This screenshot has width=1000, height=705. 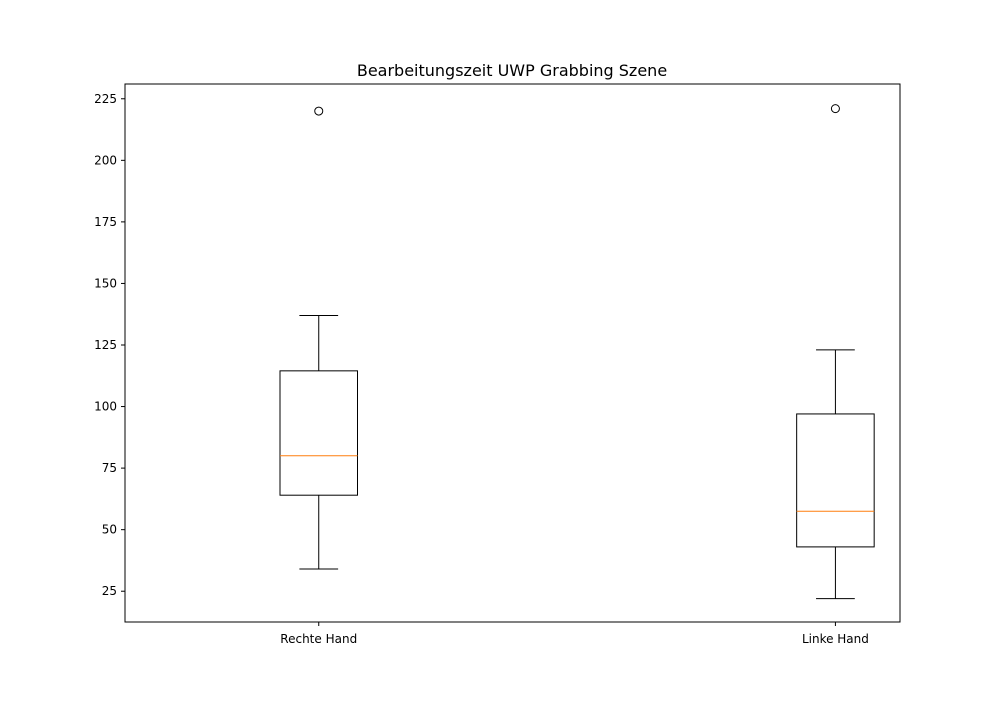 I want to click on y-tick-label: 150, so click(x=105, y=283).